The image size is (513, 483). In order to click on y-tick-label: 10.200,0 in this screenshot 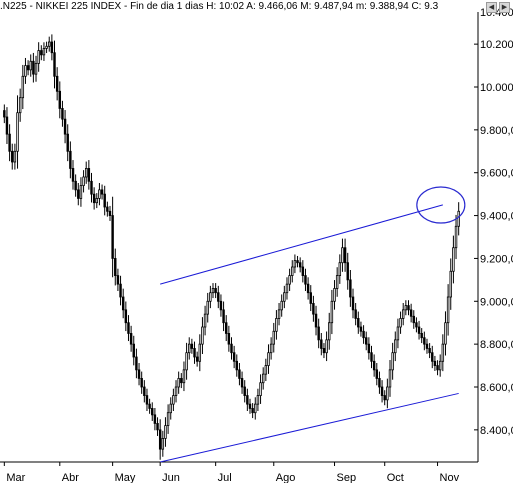, I will do `click(496, 45)`.